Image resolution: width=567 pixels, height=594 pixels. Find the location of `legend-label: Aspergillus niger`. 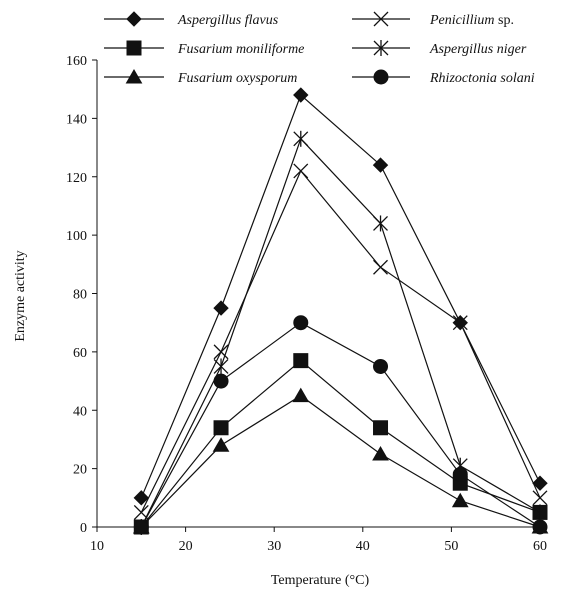

legend-label: Aspergillus niger is located at coordinates (478, 49).